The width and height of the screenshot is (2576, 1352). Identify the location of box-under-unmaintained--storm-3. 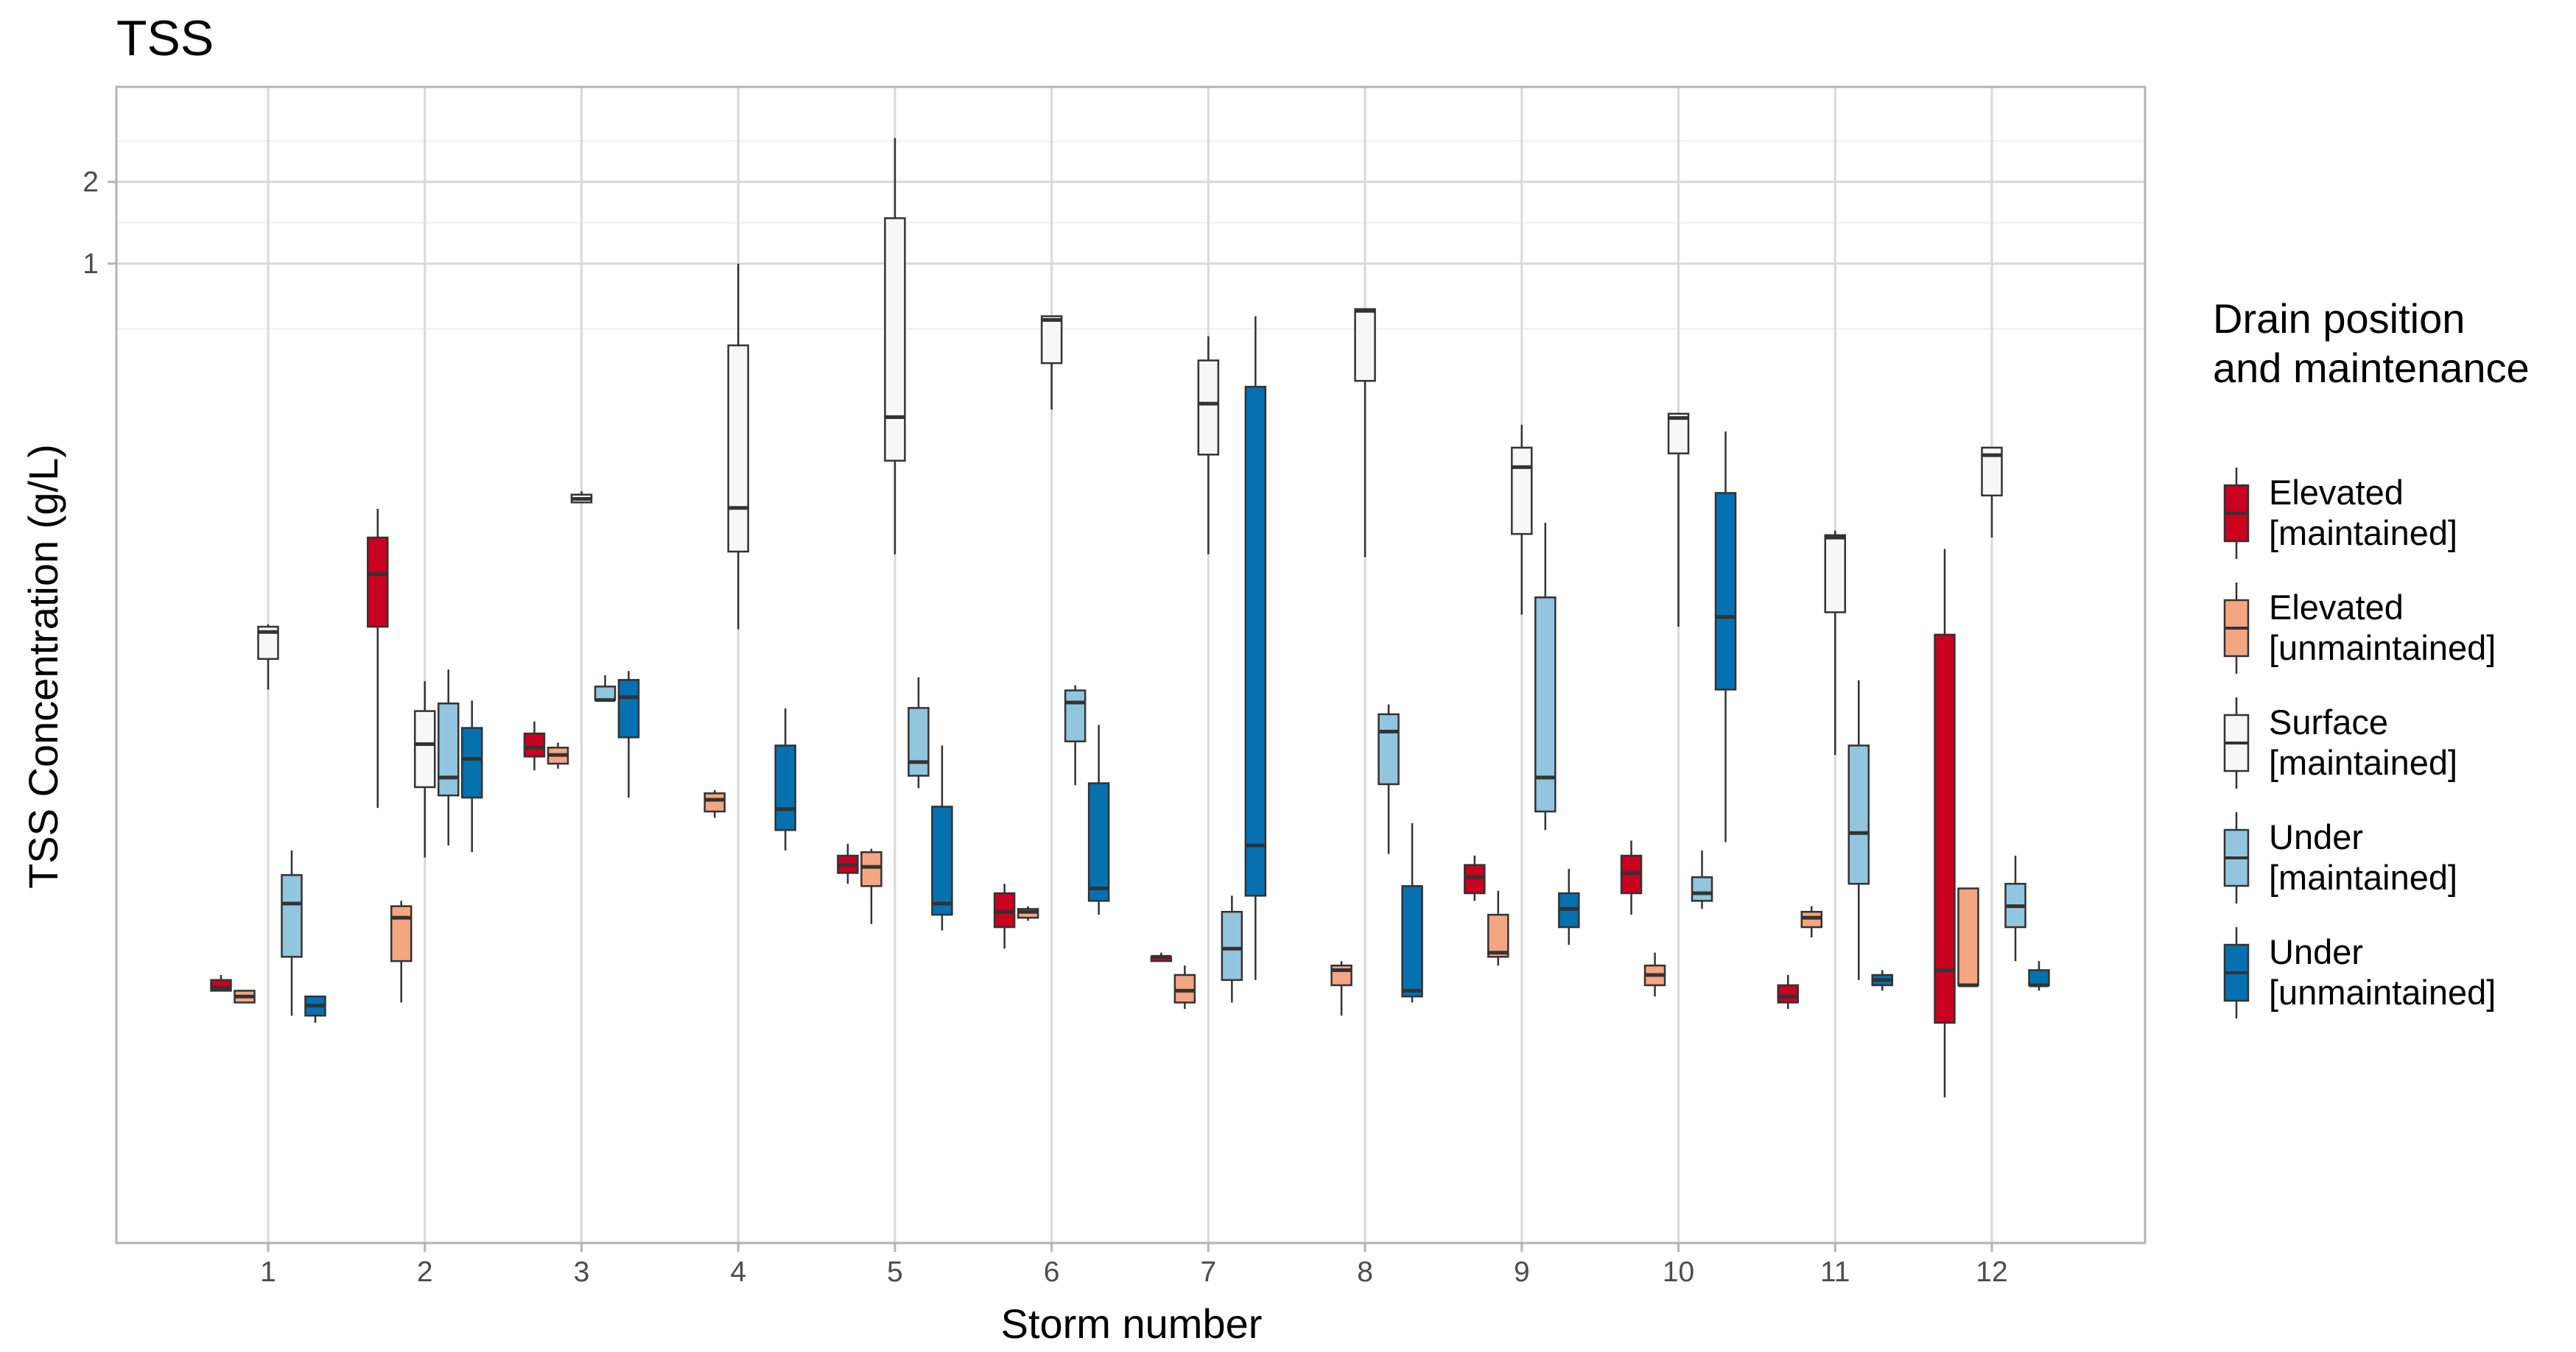
(628, 734).